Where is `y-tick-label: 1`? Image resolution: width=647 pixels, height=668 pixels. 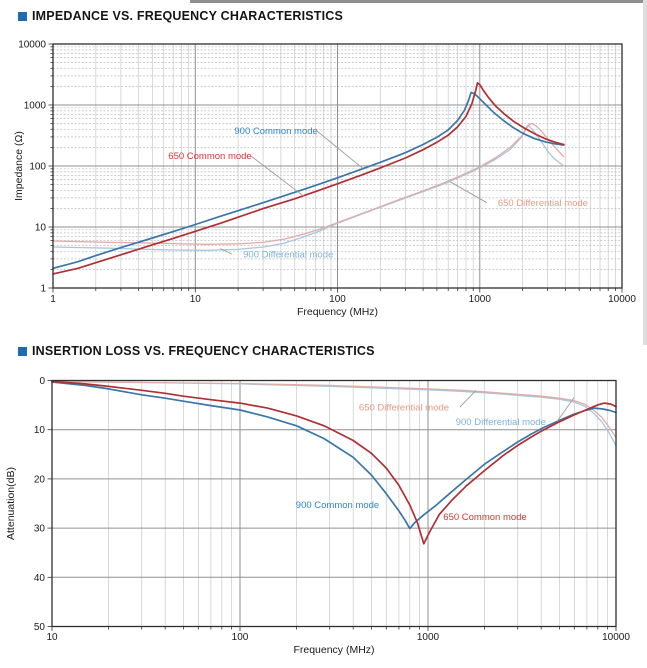 y-tick-label: 1 is located at coordinates (43, 289).